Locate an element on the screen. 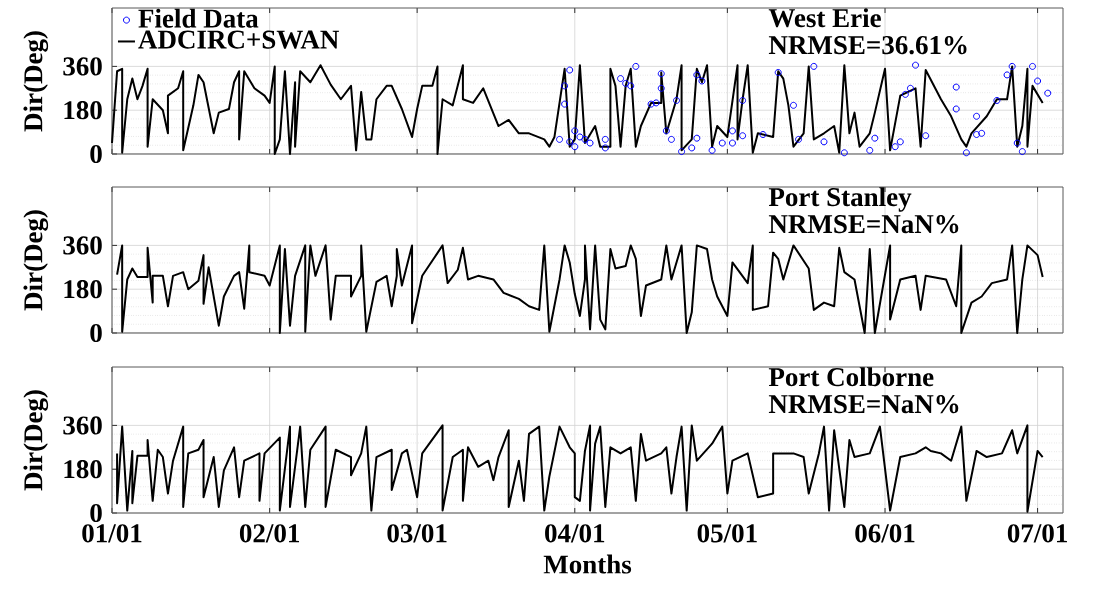 The width and height of the screenshot is (1103, 600). annotation: West Erie is located at coordinates (824, 18).